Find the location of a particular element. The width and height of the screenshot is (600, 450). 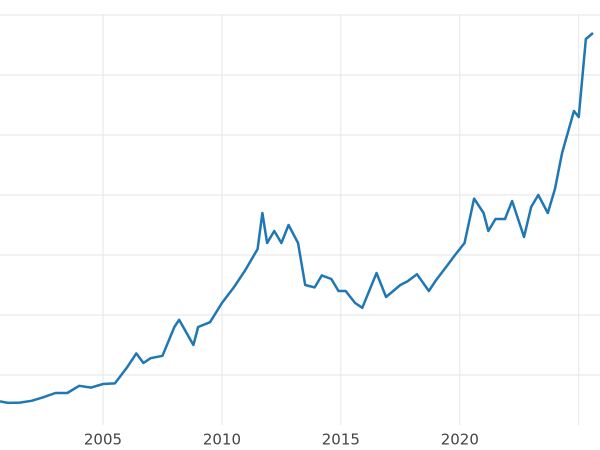

x-tick-label: 2005 is located at coordinates (103, 440).